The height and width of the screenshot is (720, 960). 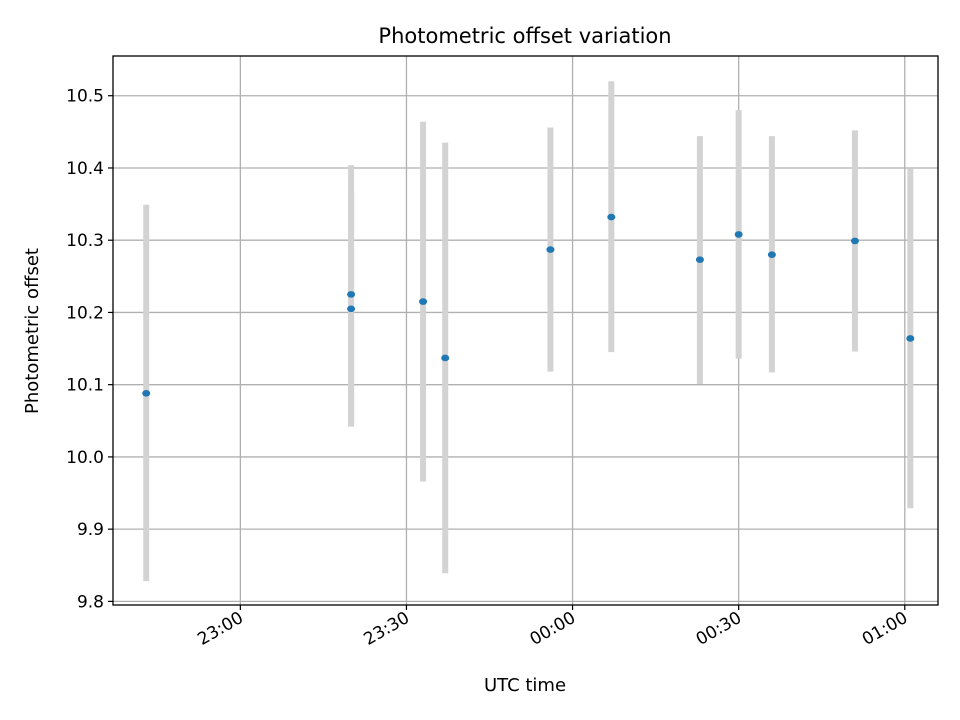 I want to click on chart-title: Photometric offset variation, so click(x=524, y=36).